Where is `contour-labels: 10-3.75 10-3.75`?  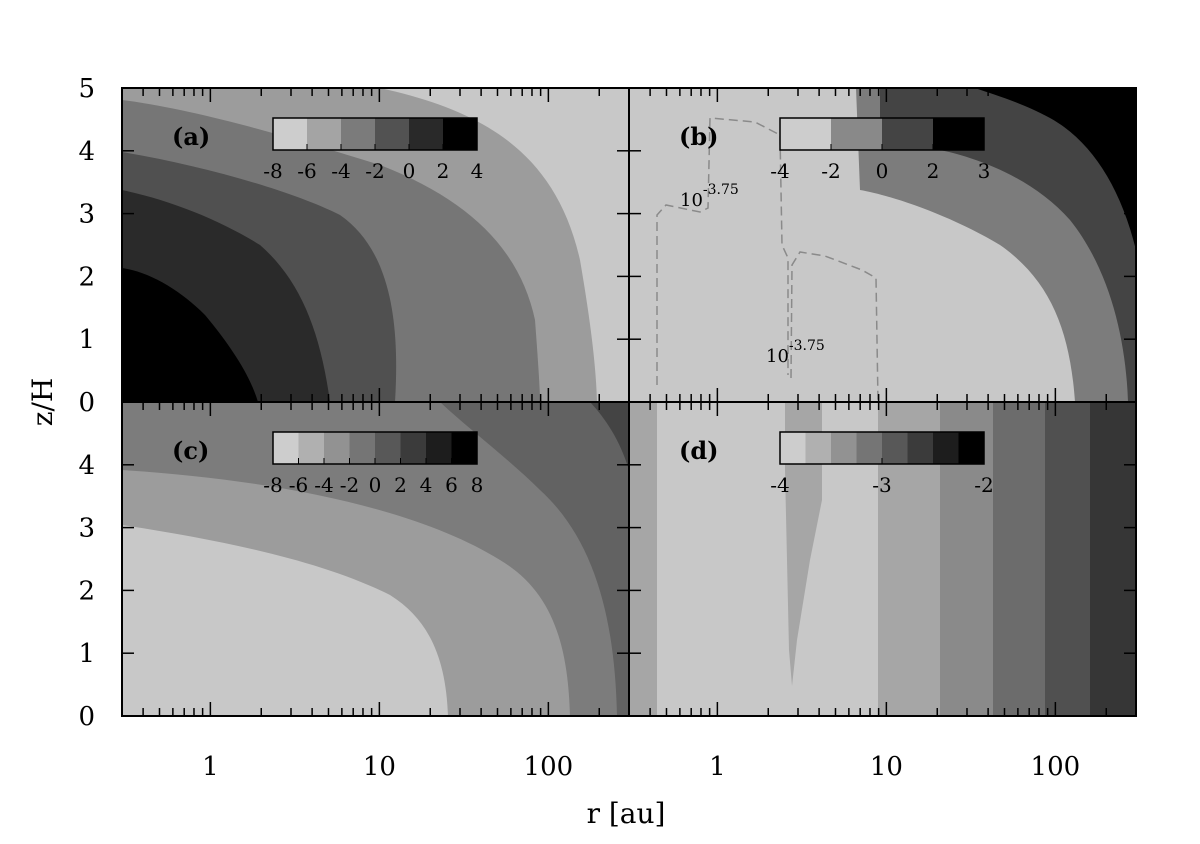 contour-labels: 10-3.75 10-3.75 is located at coordinates (752, 274).